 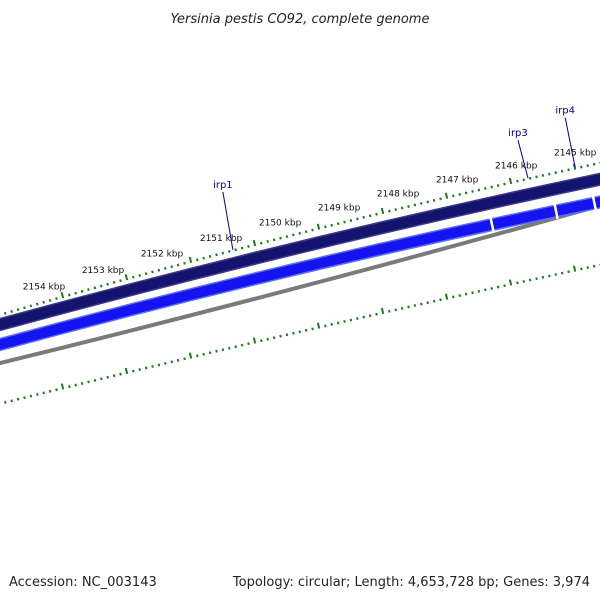 What do you see at coordinates (162, 255) in the screenshot?
I see `ruler-label: 2152 kbp` at bounding box center [162, 255].